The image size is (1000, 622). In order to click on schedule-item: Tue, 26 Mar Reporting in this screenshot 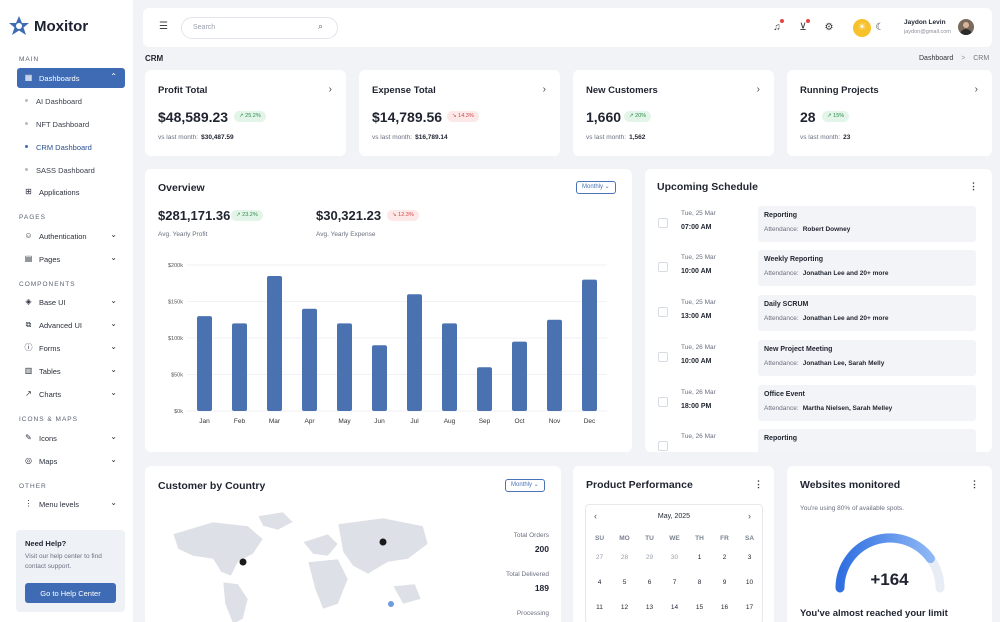, I will do `click(817, 440)`.